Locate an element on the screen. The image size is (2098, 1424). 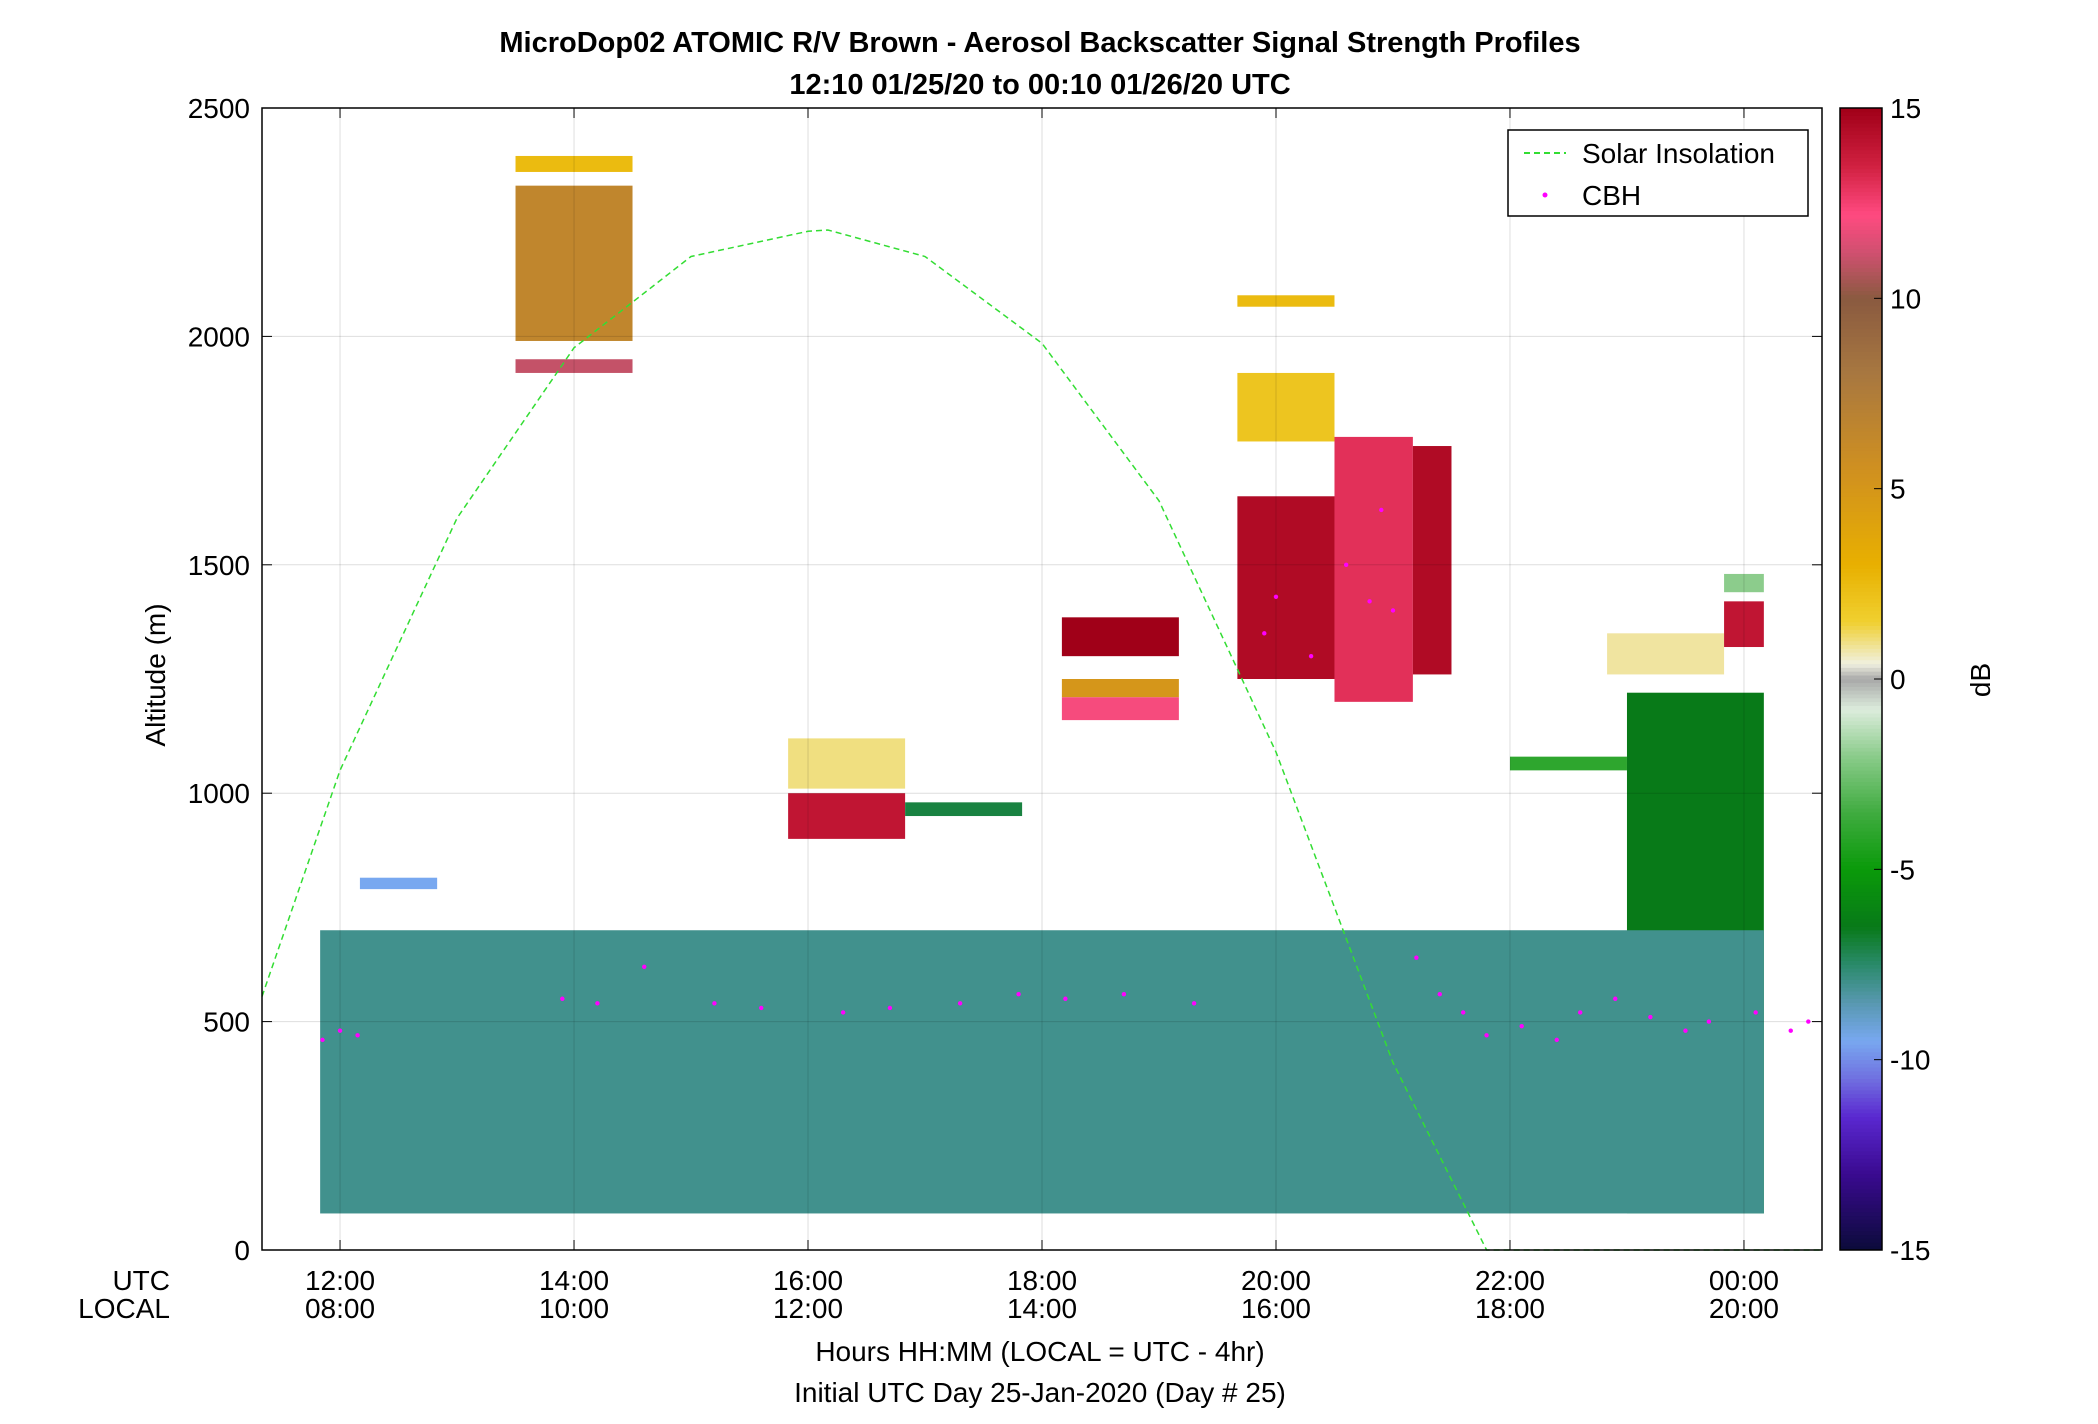
x-tick-label-utc: 18:00 is located at coordinates (1042, 1280).